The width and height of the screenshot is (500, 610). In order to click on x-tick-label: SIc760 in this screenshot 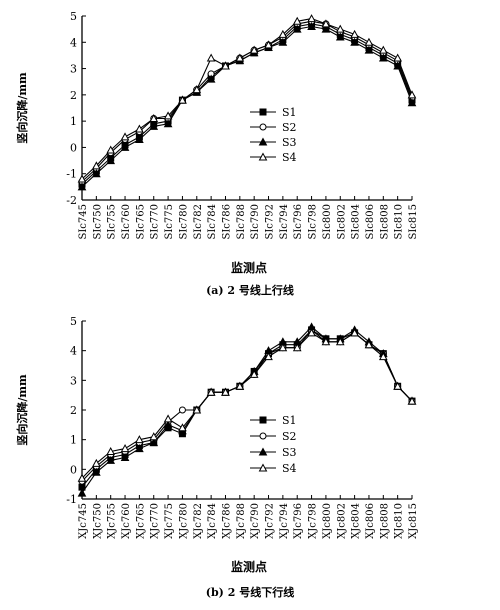, I will do `click(126, 222)`.